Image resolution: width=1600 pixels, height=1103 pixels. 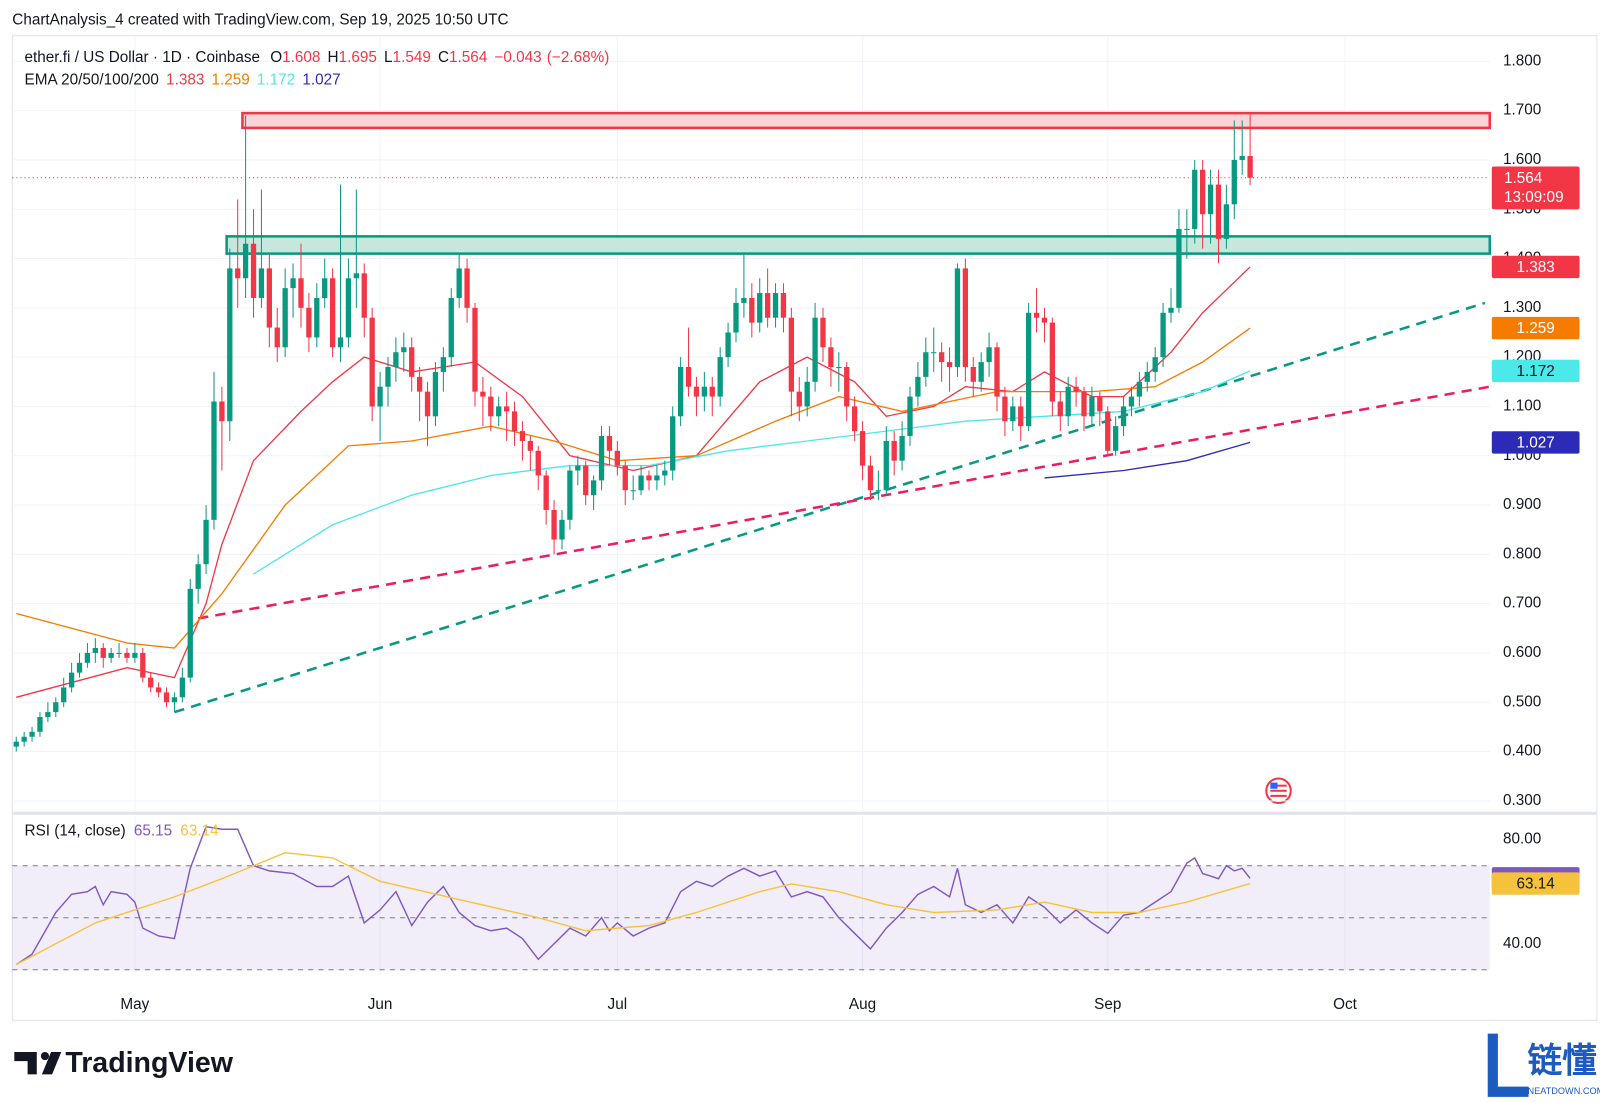 What do you see at coordinates (153, 831) in the screenshot?
I see `rsi-value: 65.15` at bounding box center [153, 831].